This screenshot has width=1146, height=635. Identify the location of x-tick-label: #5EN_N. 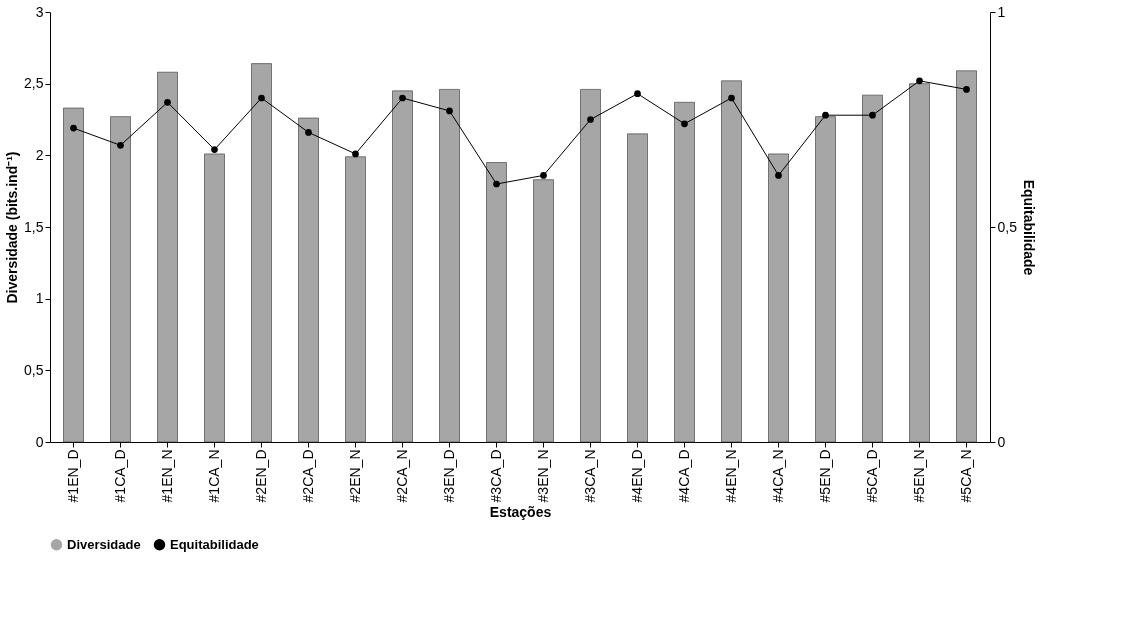
(918, 476).